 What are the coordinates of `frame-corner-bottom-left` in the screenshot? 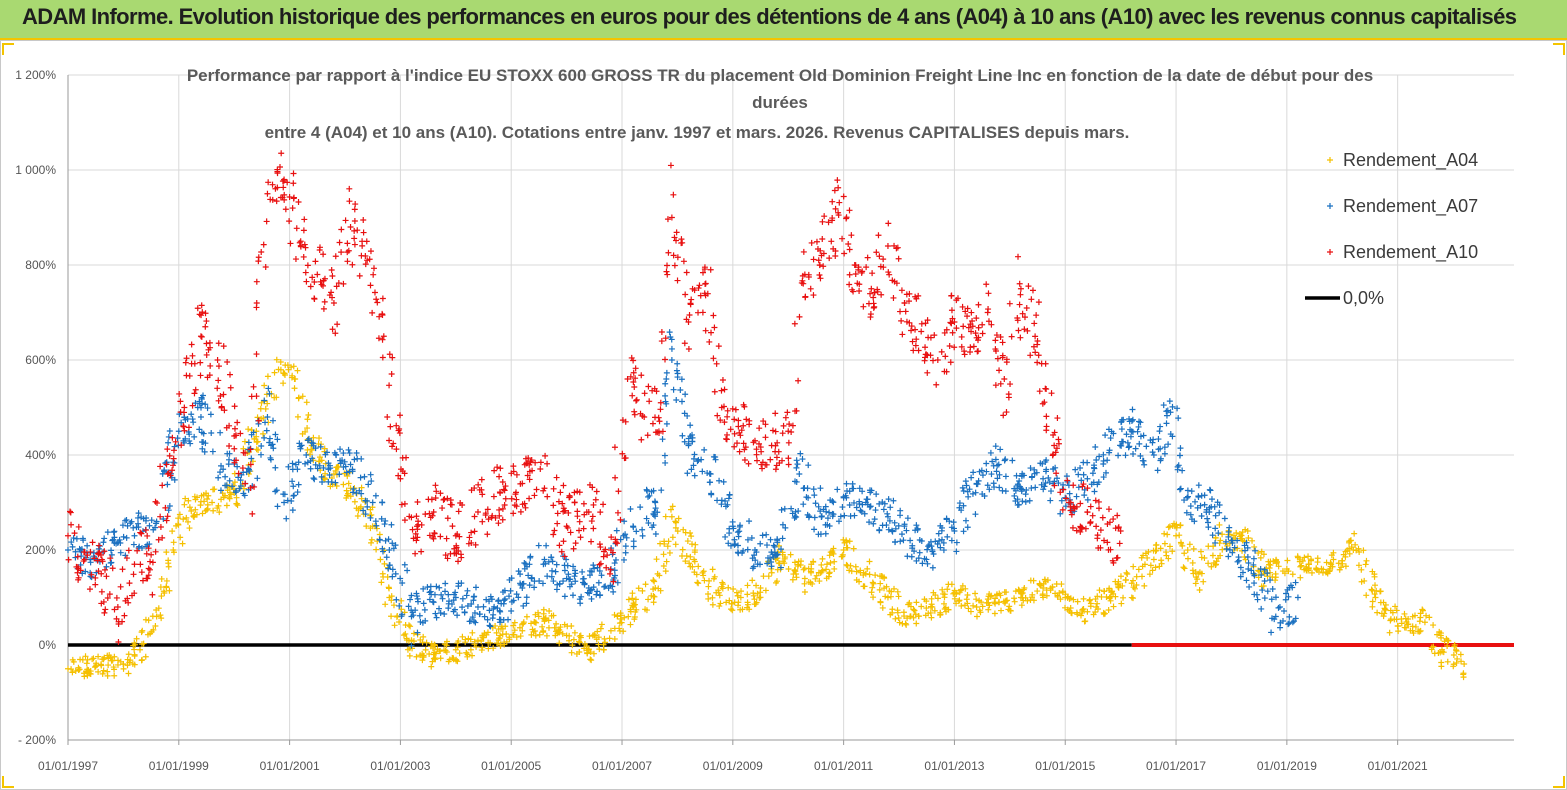 It's located at (8, 782).